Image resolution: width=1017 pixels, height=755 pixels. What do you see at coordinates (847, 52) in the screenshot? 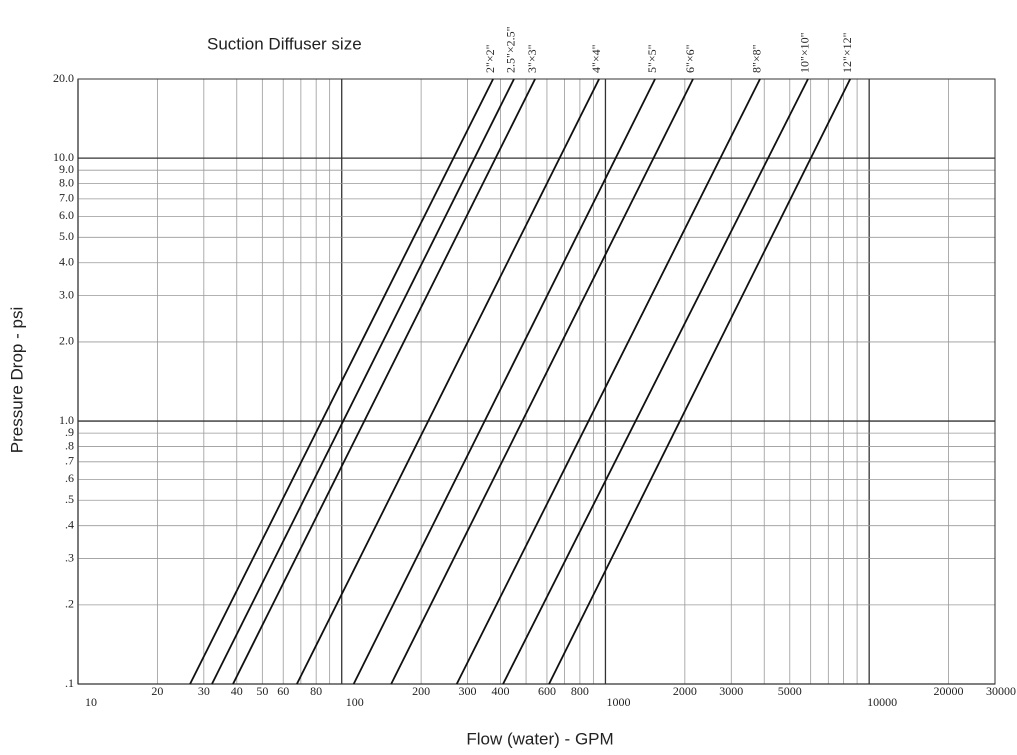
I see `series-label: 12"×12"` at bounding box center [847, 52].